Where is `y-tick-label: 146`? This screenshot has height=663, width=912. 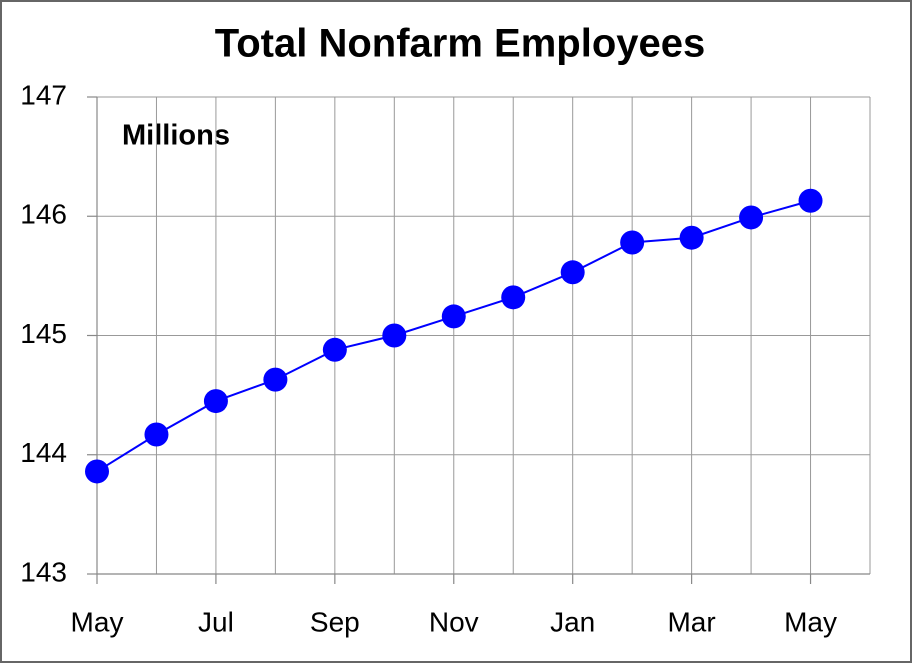 y-tick-label: 146 is located at coordinates (43, 214).